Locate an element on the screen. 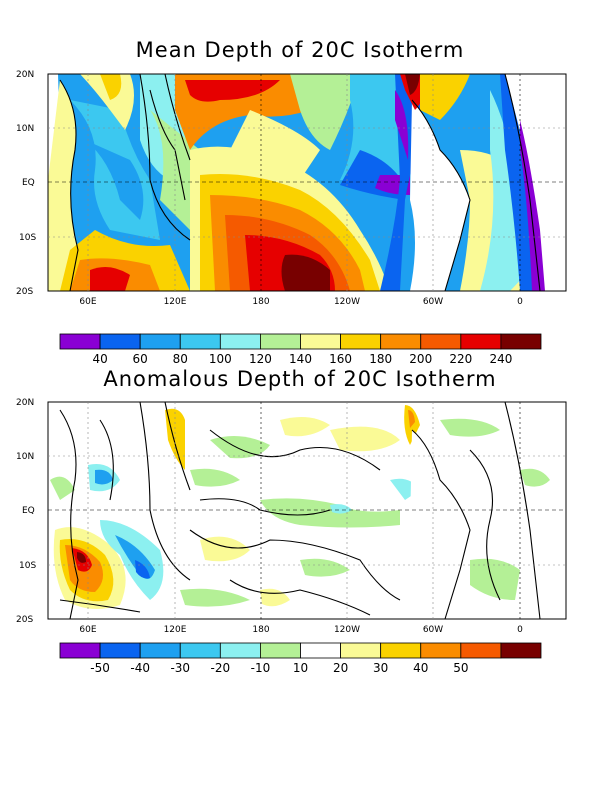 This screenshot has width=600, height=800. colorbar-label: -30 is located at coordinates (180, 668).